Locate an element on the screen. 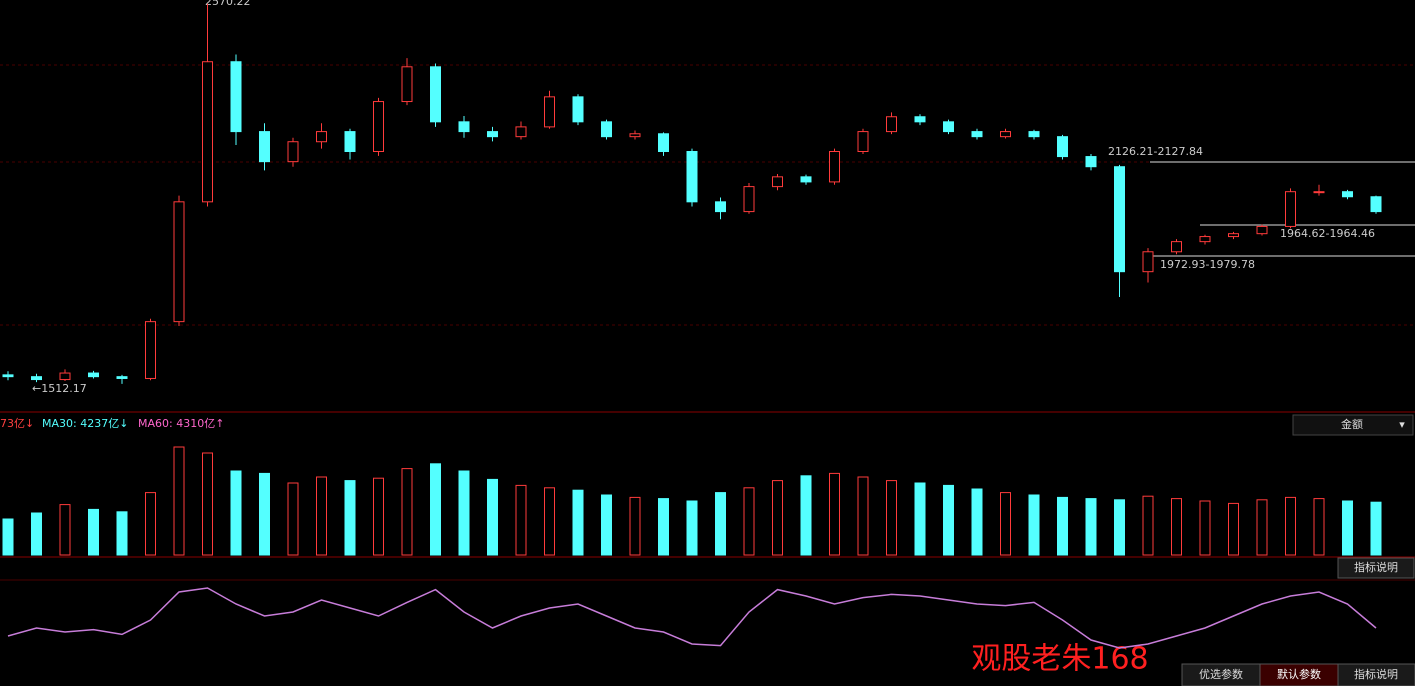 This screenshot has width=1415, height=686. selector is located at coordinates (1353, 425).